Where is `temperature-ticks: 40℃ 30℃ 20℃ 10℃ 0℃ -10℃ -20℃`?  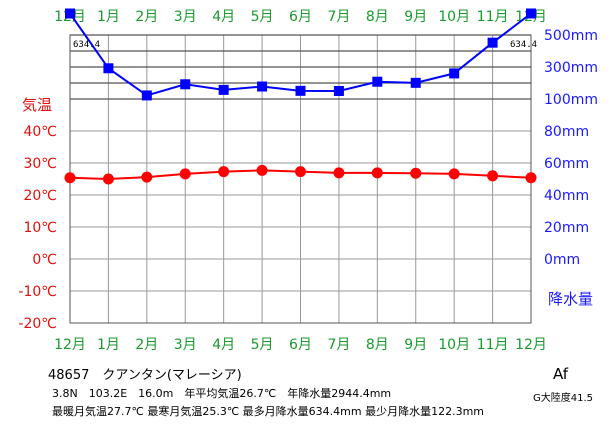 temperature-ticks: 40℃ 30℃ 20℃ 10℃ 0℃ -10℃ -20℃ is located at coordinates (37, 228).